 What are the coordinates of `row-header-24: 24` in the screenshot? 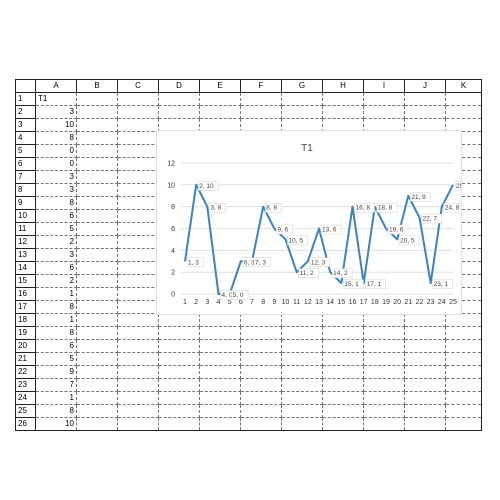 It's located at (26, 398).